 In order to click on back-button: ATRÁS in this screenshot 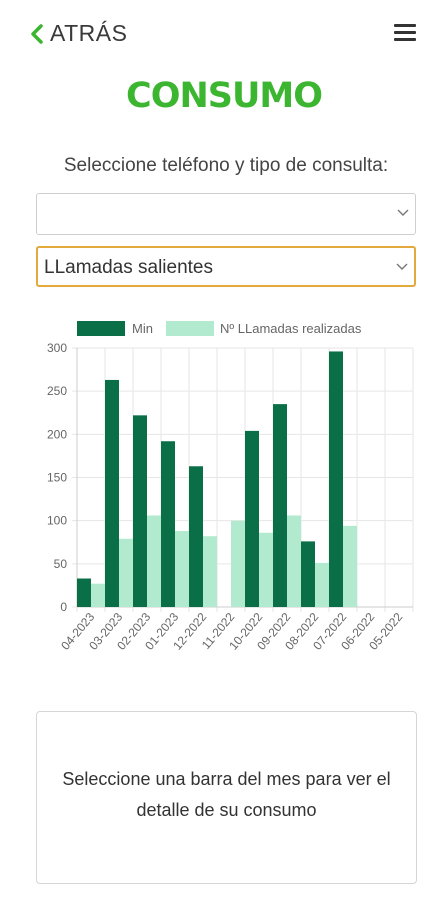, I will do `click(78, 33)`.